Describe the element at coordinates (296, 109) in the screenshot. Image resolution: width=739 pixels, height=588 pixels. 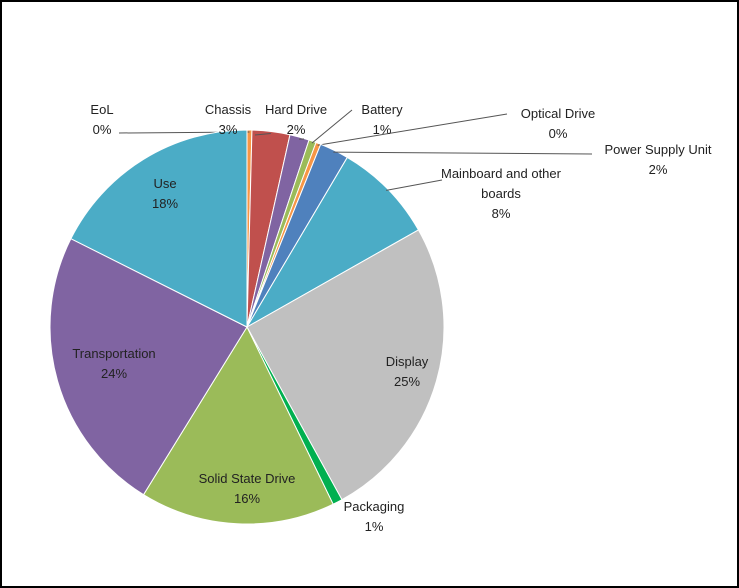
I see `slice-name: Hard Drive` at that location.